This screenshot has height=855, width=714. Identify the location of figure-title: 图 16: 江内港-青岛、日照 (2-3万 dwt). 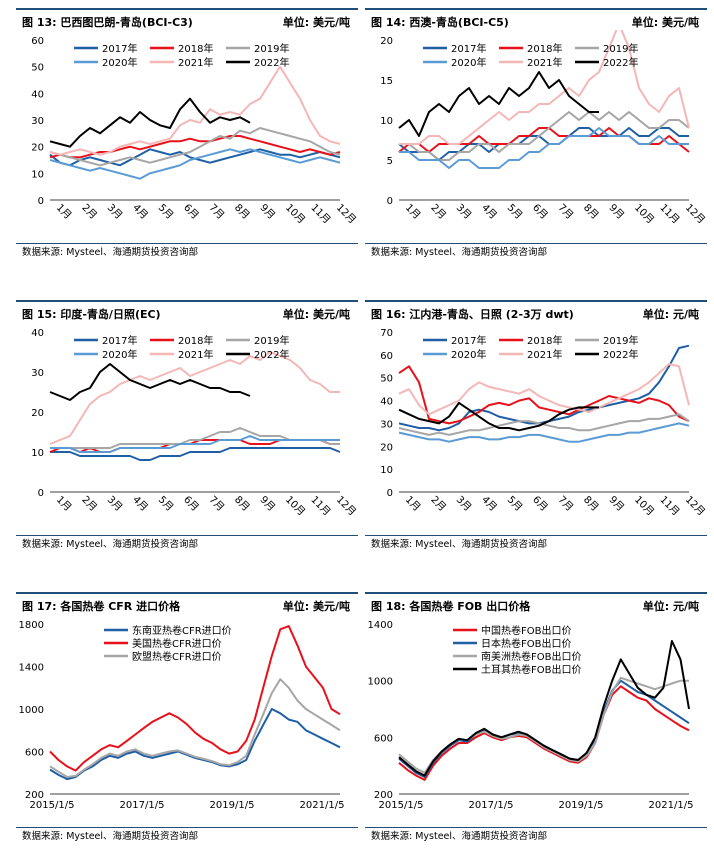
(472, 314).